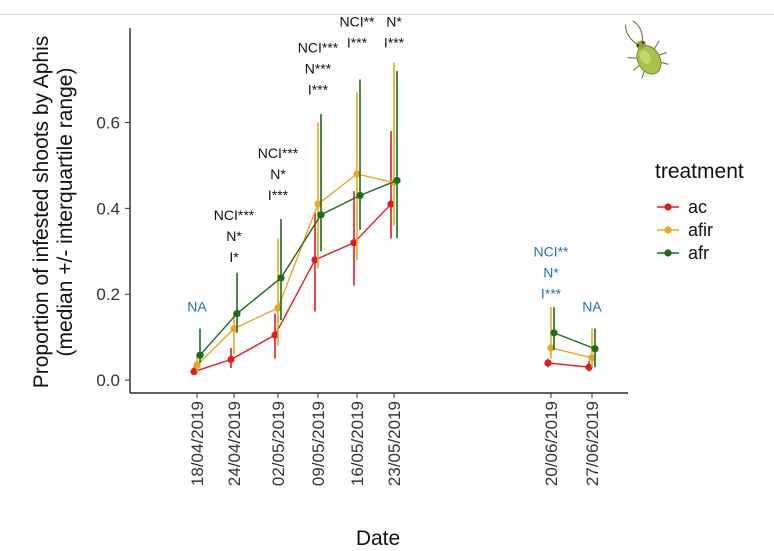 This screenshot has height=551, width=774. I want to click on x-tick-label: 18/04/2019, so click(197, 443).